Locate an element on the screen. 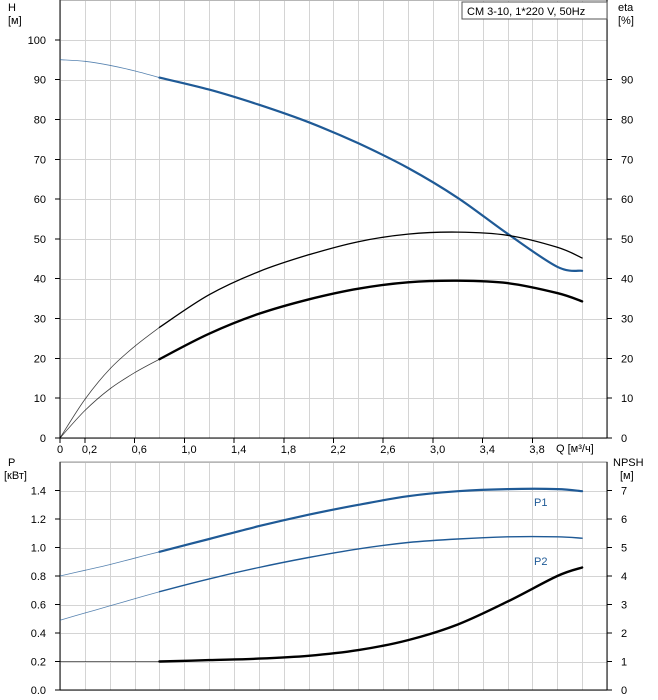 The height and width of the screenshot is (700, 658). top-right-tick-label: 10 is located at coordinates (627, 399).